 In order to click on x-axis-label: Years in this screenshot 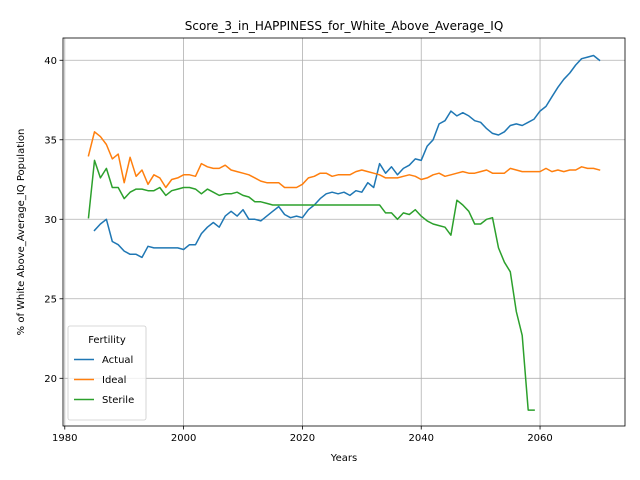, I will do `click(343, 458)`.